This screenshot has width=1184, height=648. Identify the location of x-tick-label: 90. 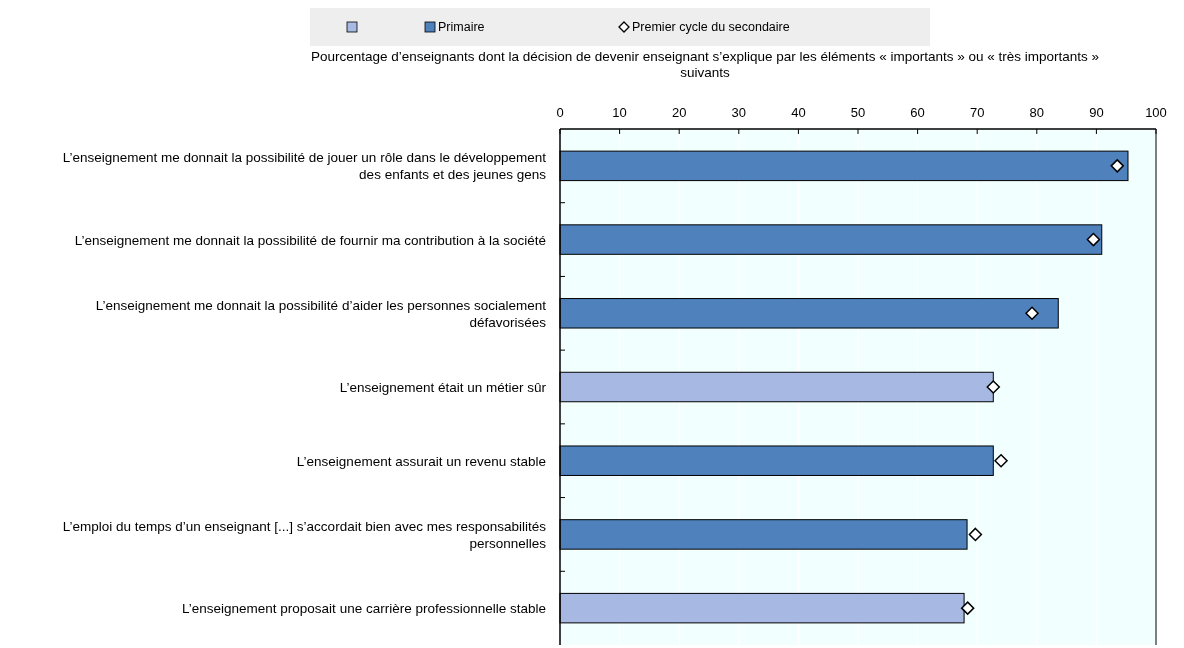
(1096, 112).